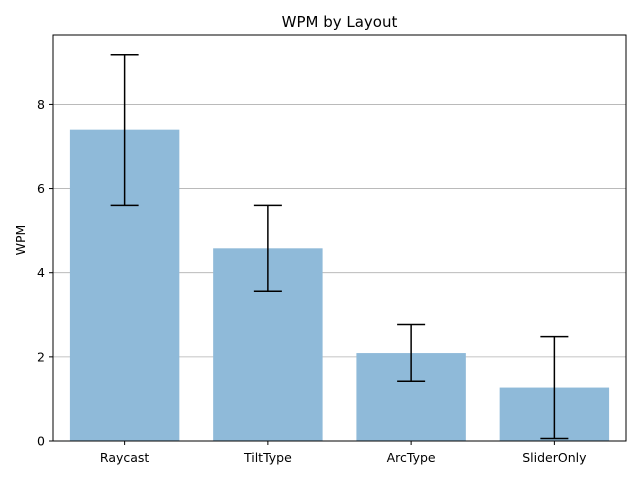  Describe the element at coordinates (267, 248) in the screenshot. I see `errorbar-tilttype` at that location.